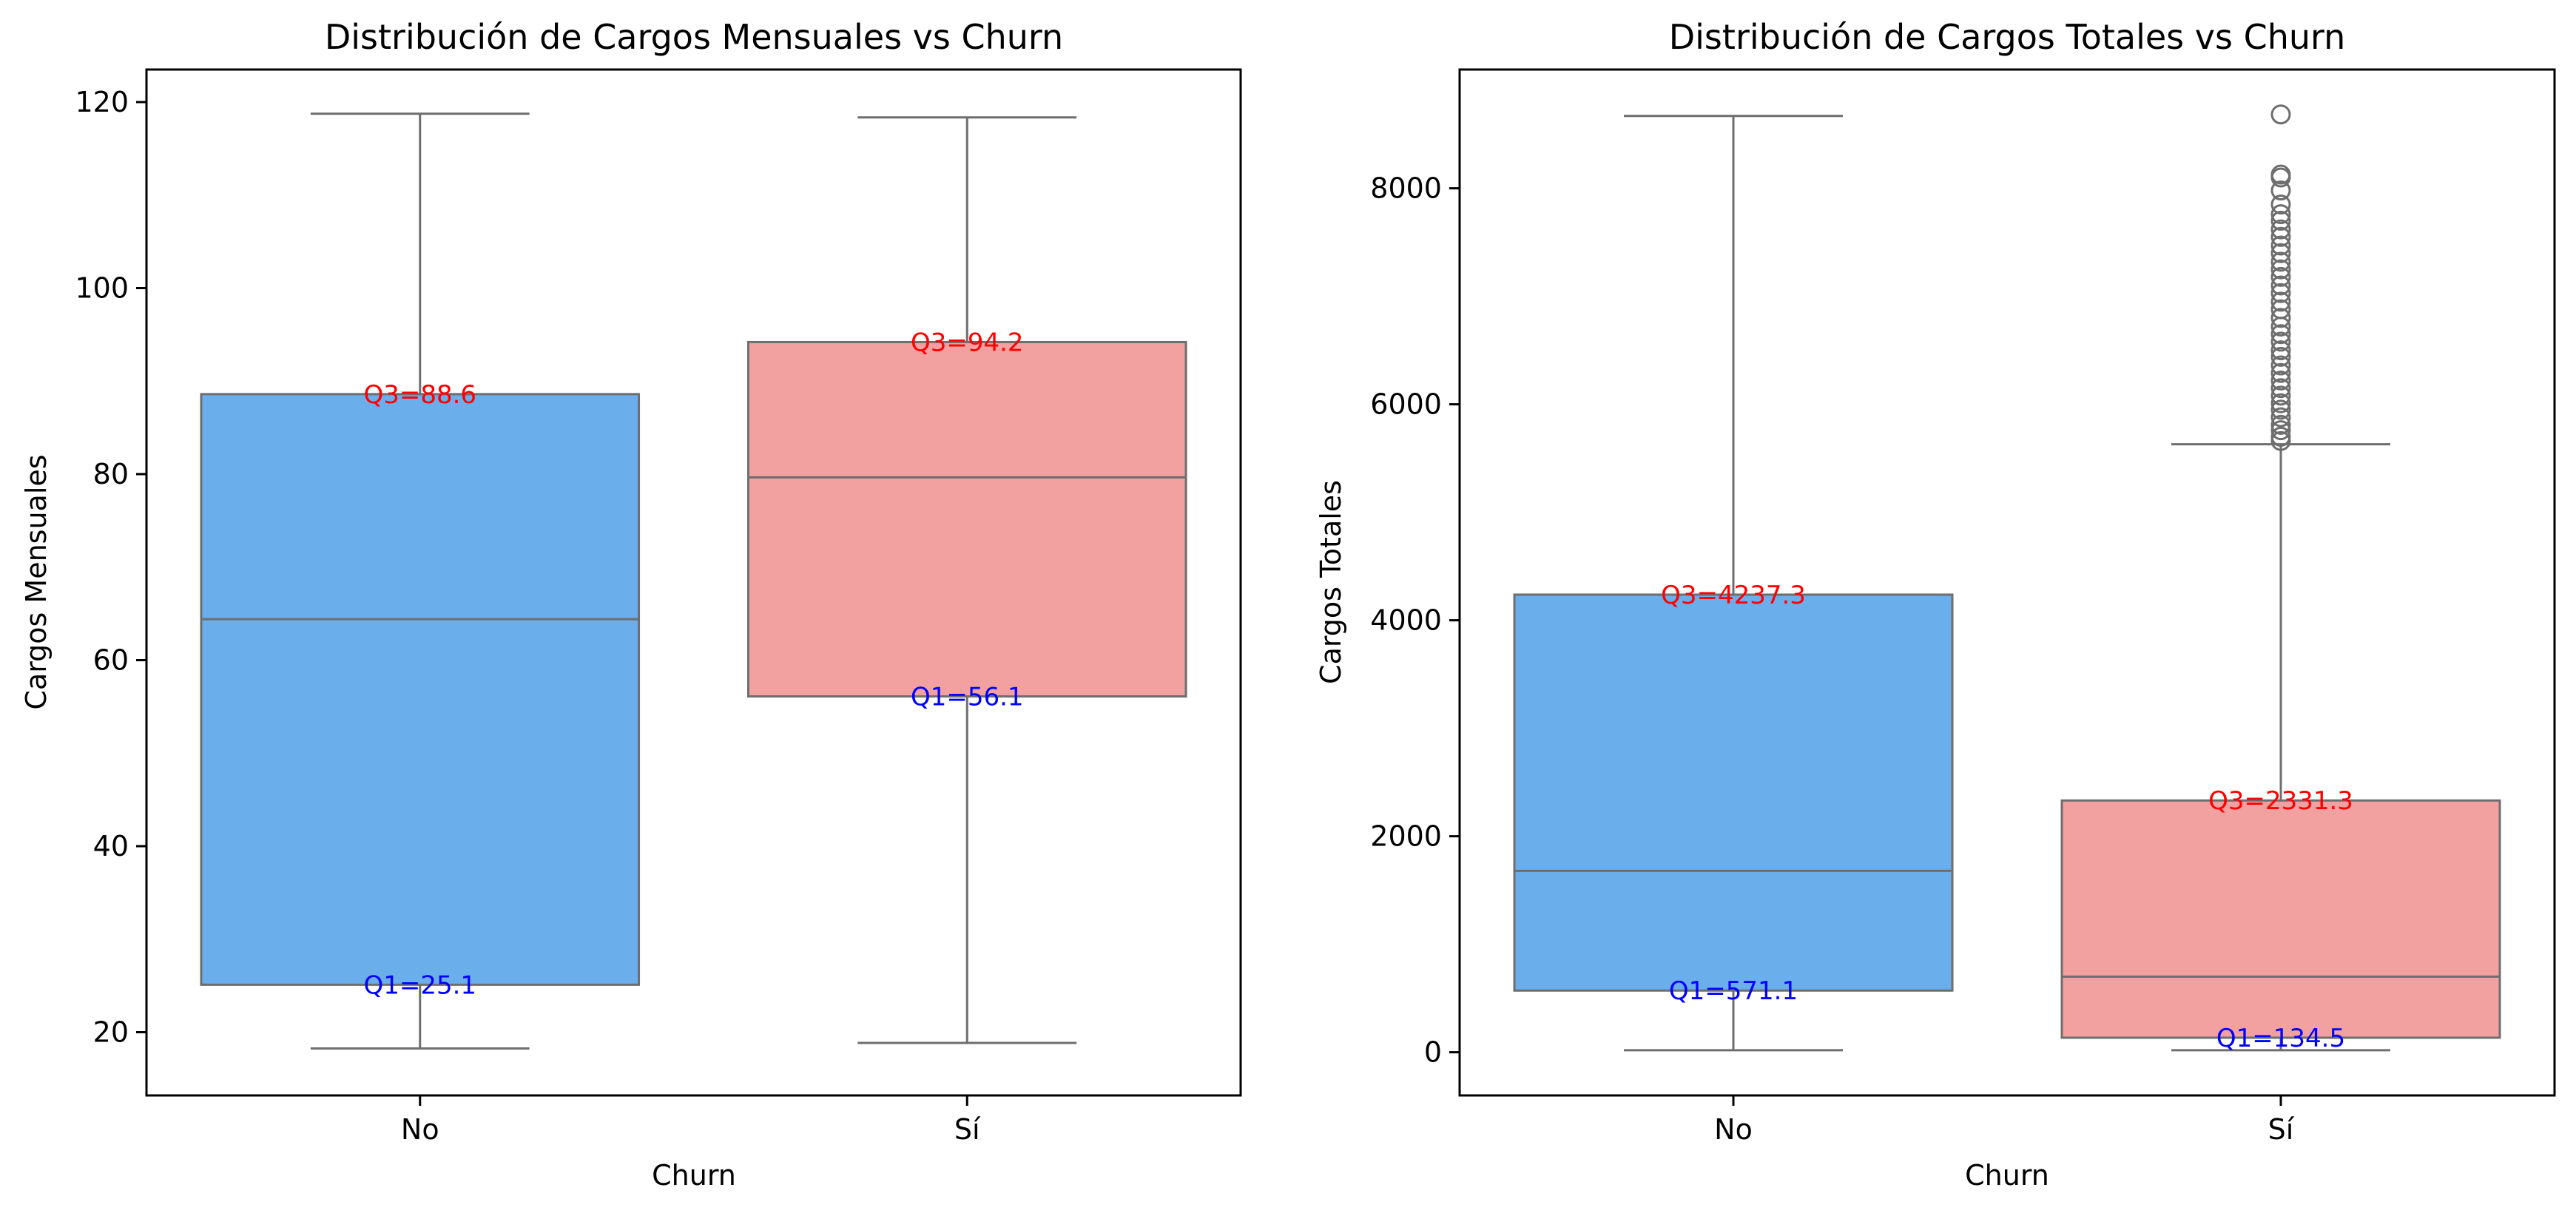 The height and width of the screenshot is (1216, 2576). I want to click on quartile-label: Q3=94.2, so click(967, 342).